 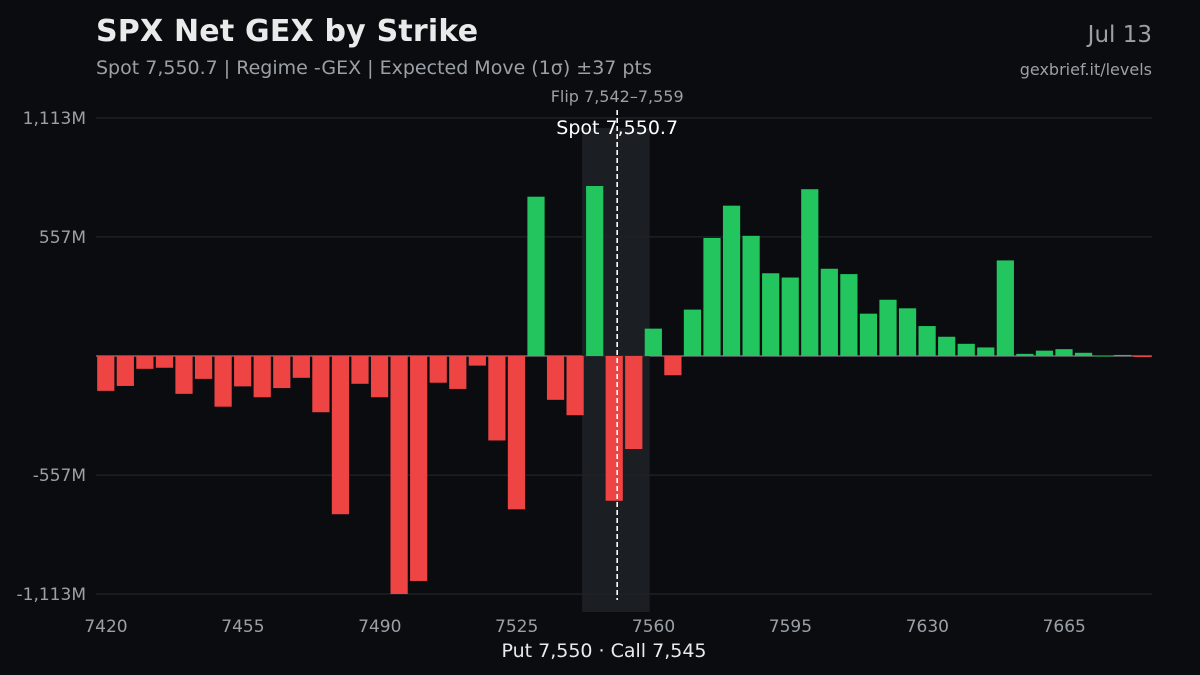 I want to click on x-tick-label: 7525, so click(x=516, y=627).